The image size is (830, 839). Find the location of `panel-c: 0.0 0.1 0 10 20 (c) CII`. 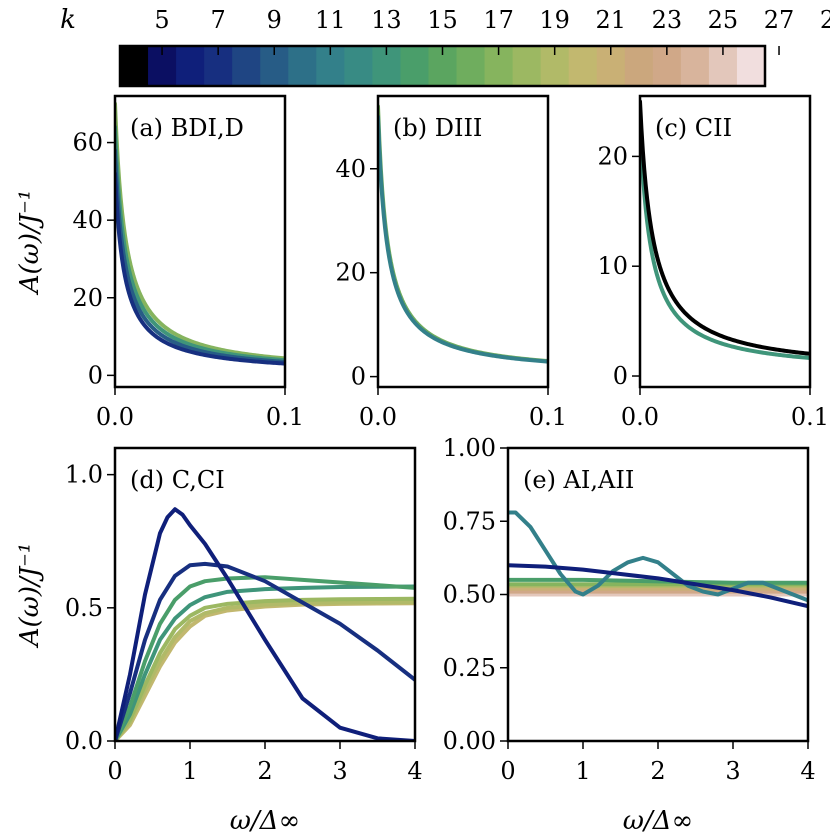

panel-c: 0.0 0.1 0 10 20 (c) CII is located at coordinates (713, 262).